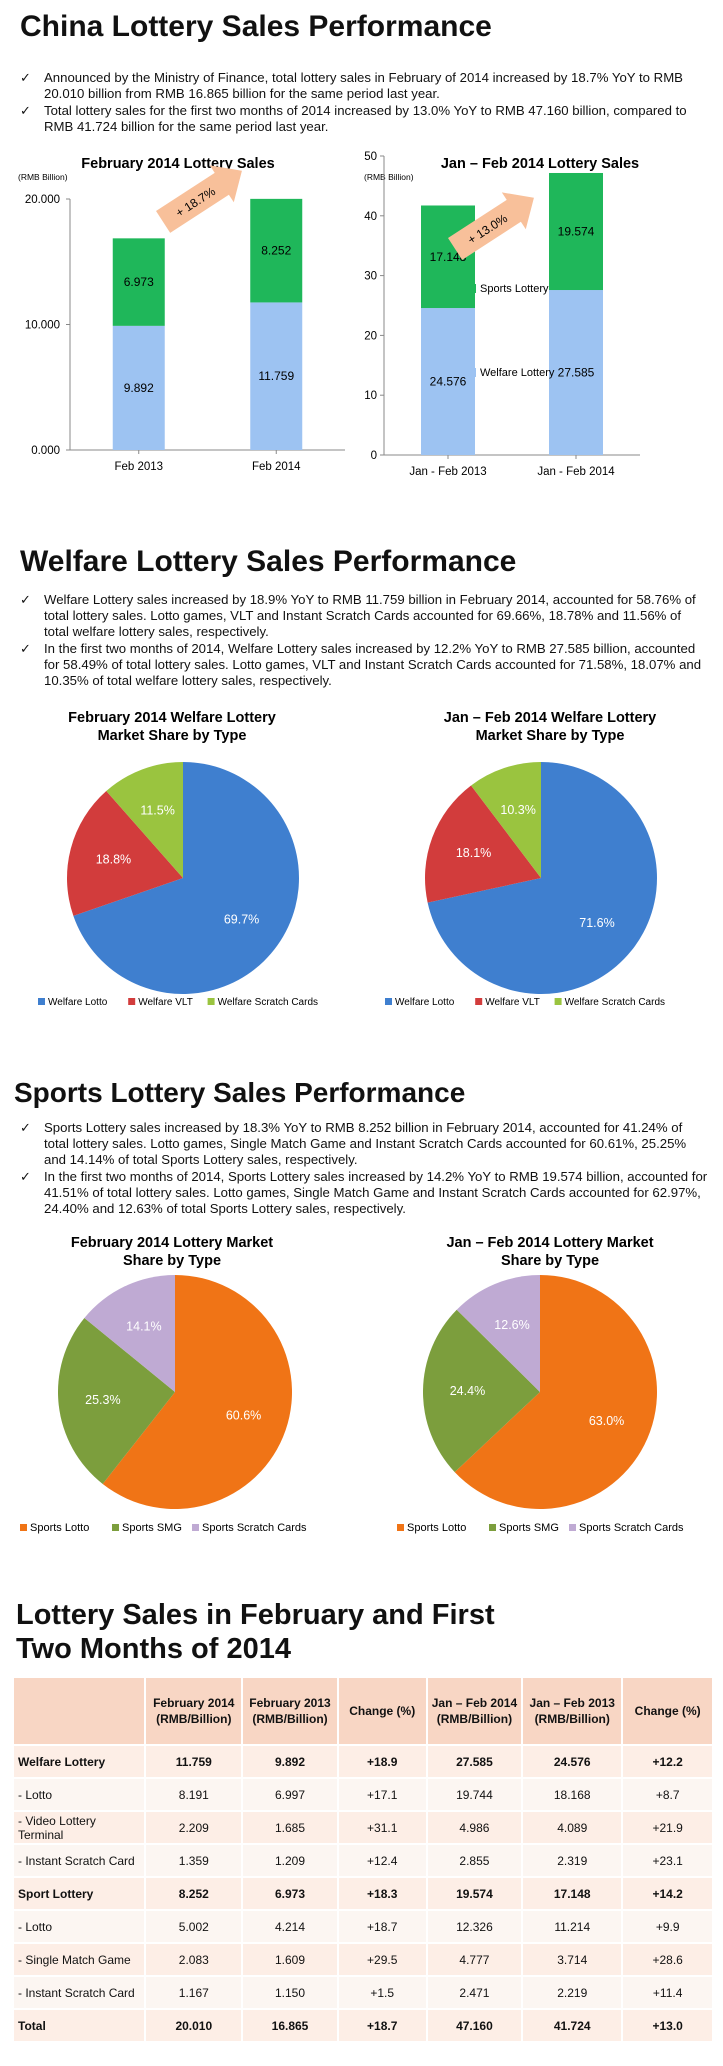  What do you see at coordinates (381, 1993) in the screenshot?
I see `table-cell: +1.5` at bounding box center [381, 1993].